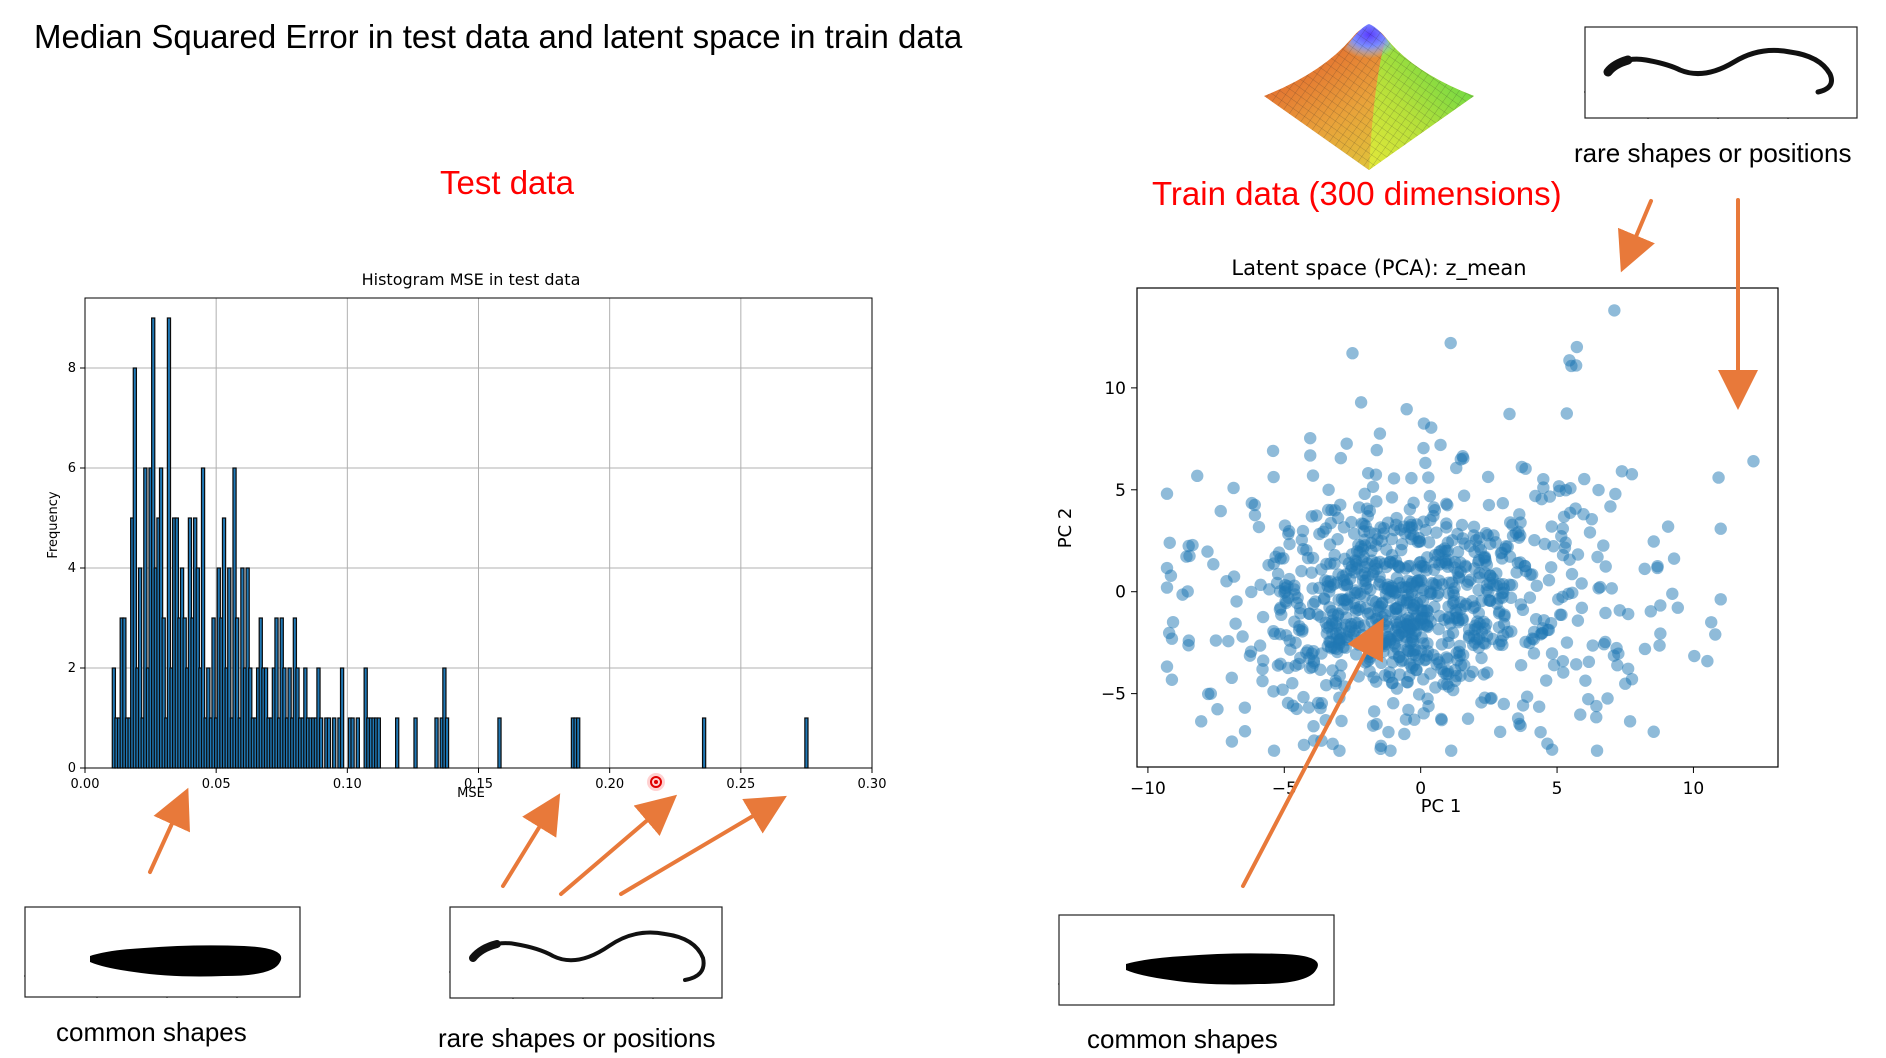 The image size is (1886, 1058). What do you see at coordinates (1120, 593) in the screenshot?
I see `scatter-y-tick-label: 0` at bounding box center [1120, 593].